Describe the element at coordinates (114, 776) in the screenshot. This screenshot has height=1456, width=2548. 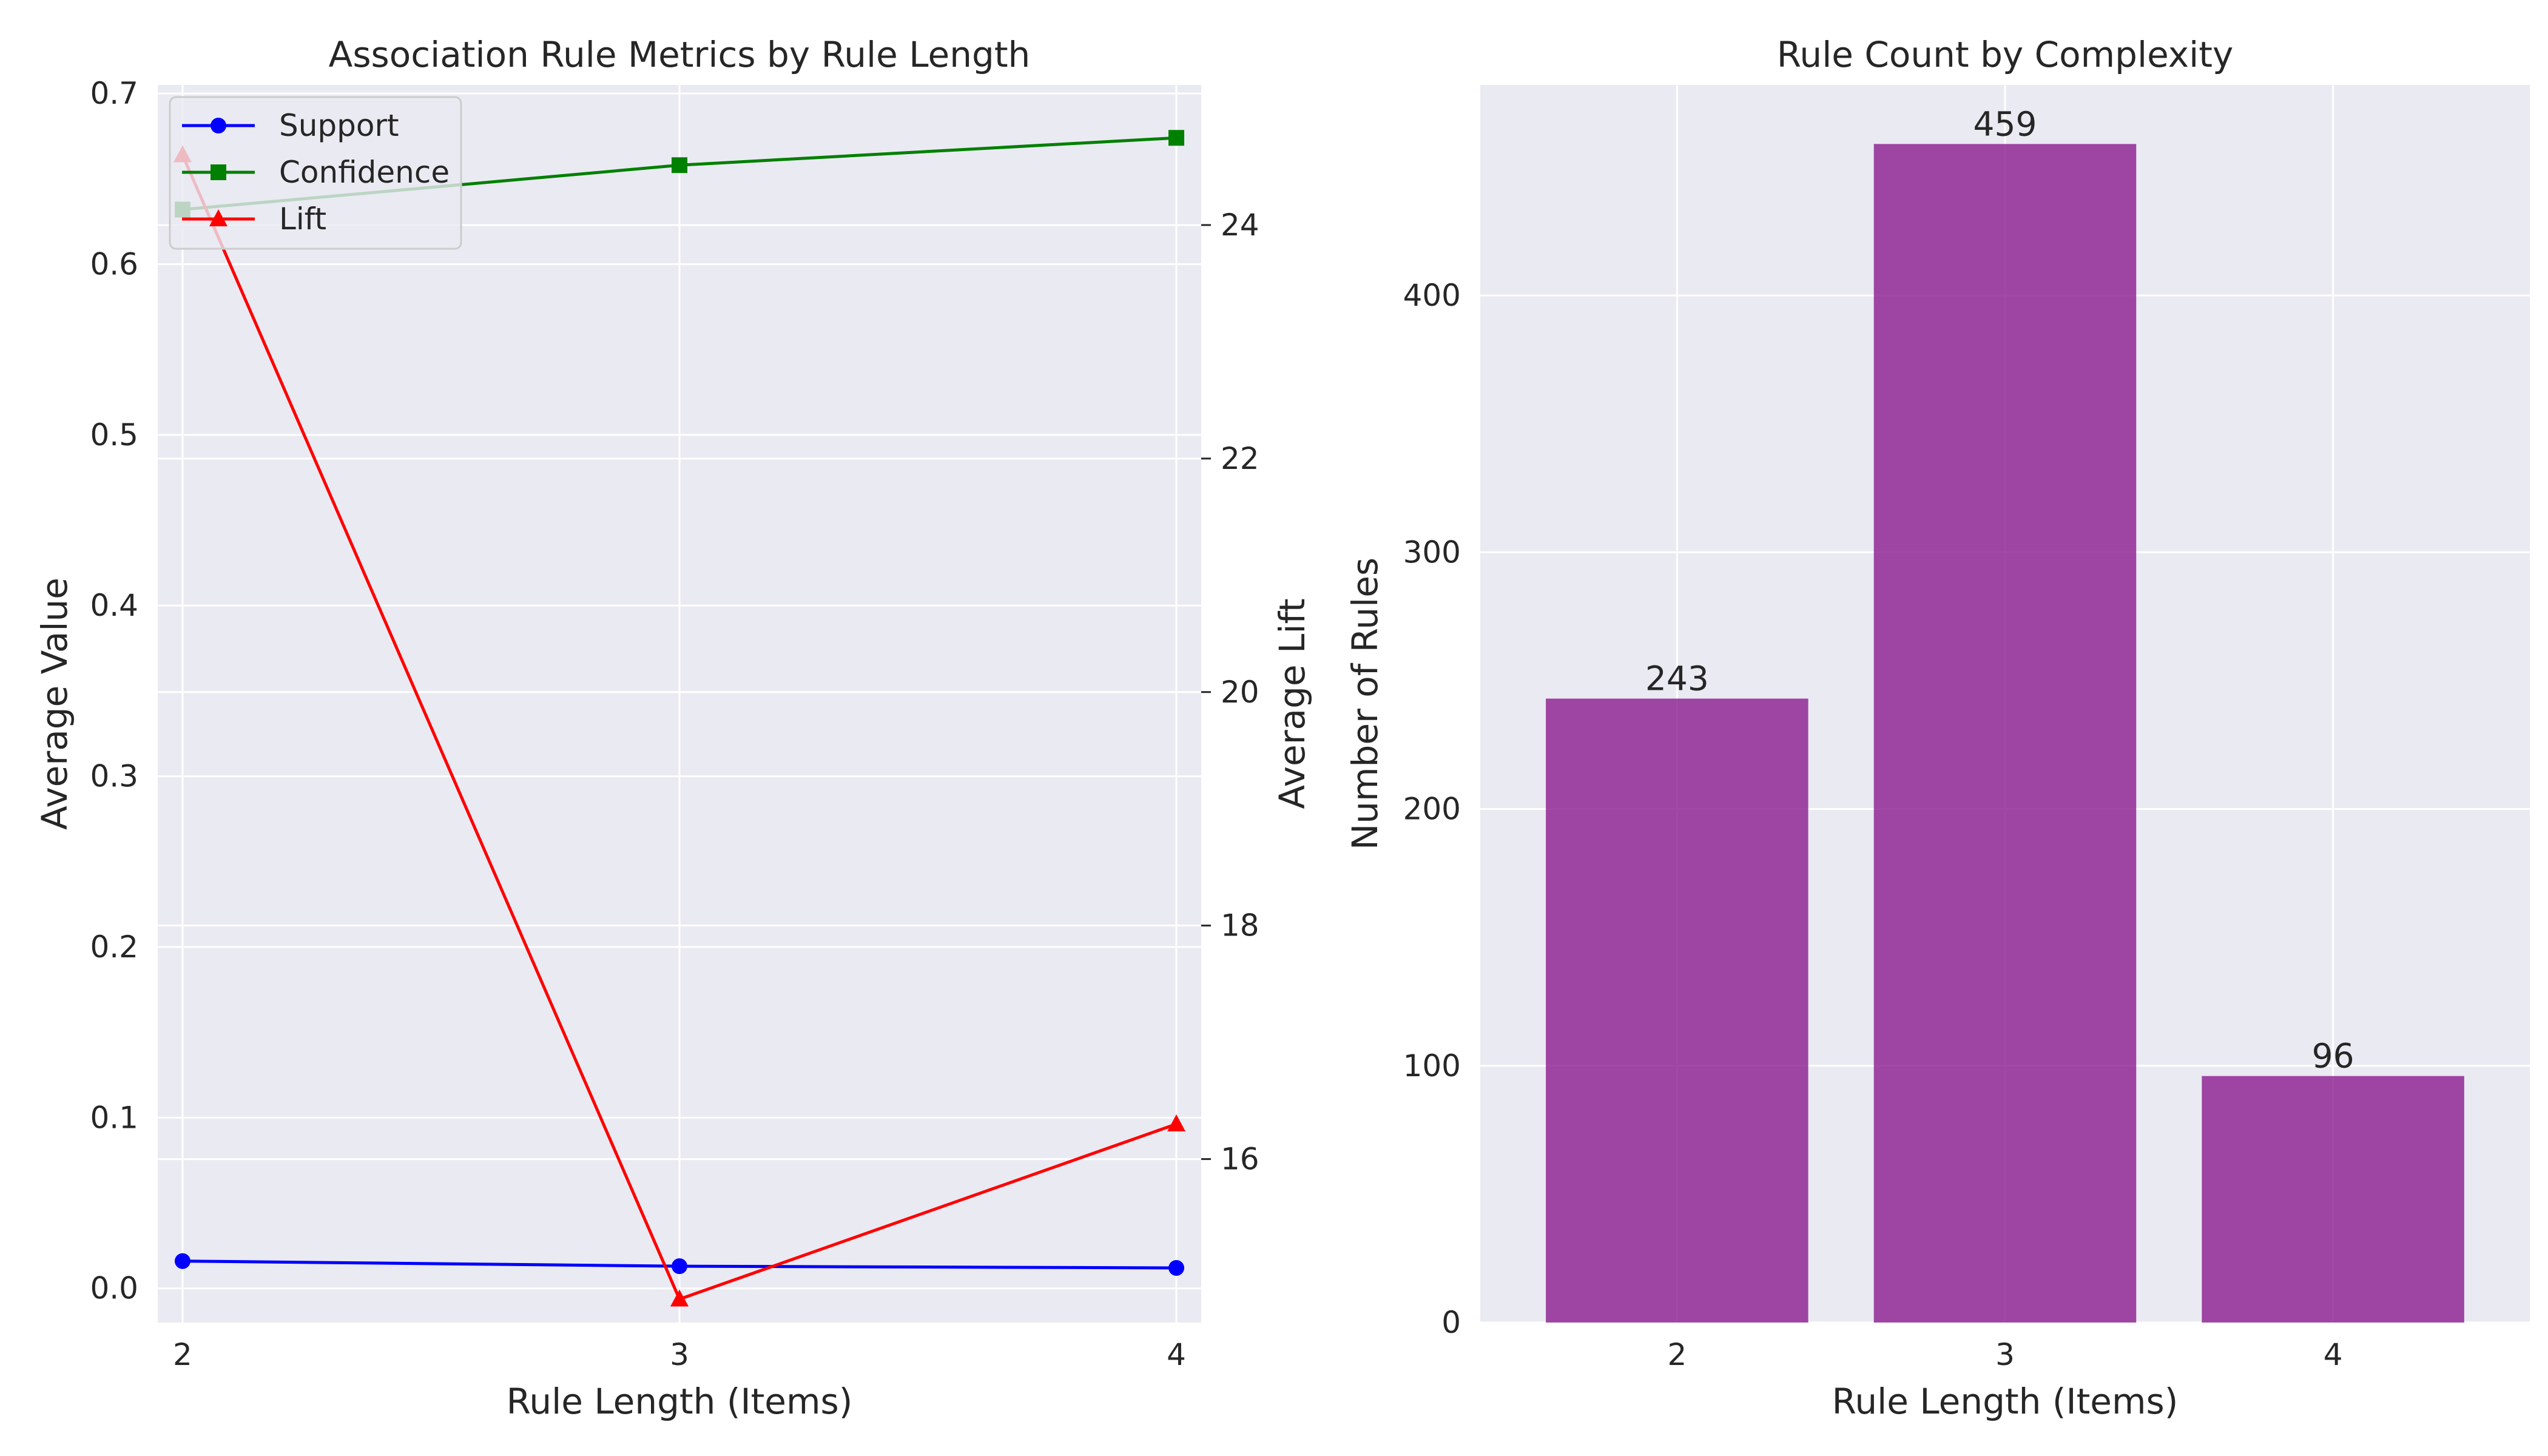
I see `line-y-tick-label: 0.3` at that location.